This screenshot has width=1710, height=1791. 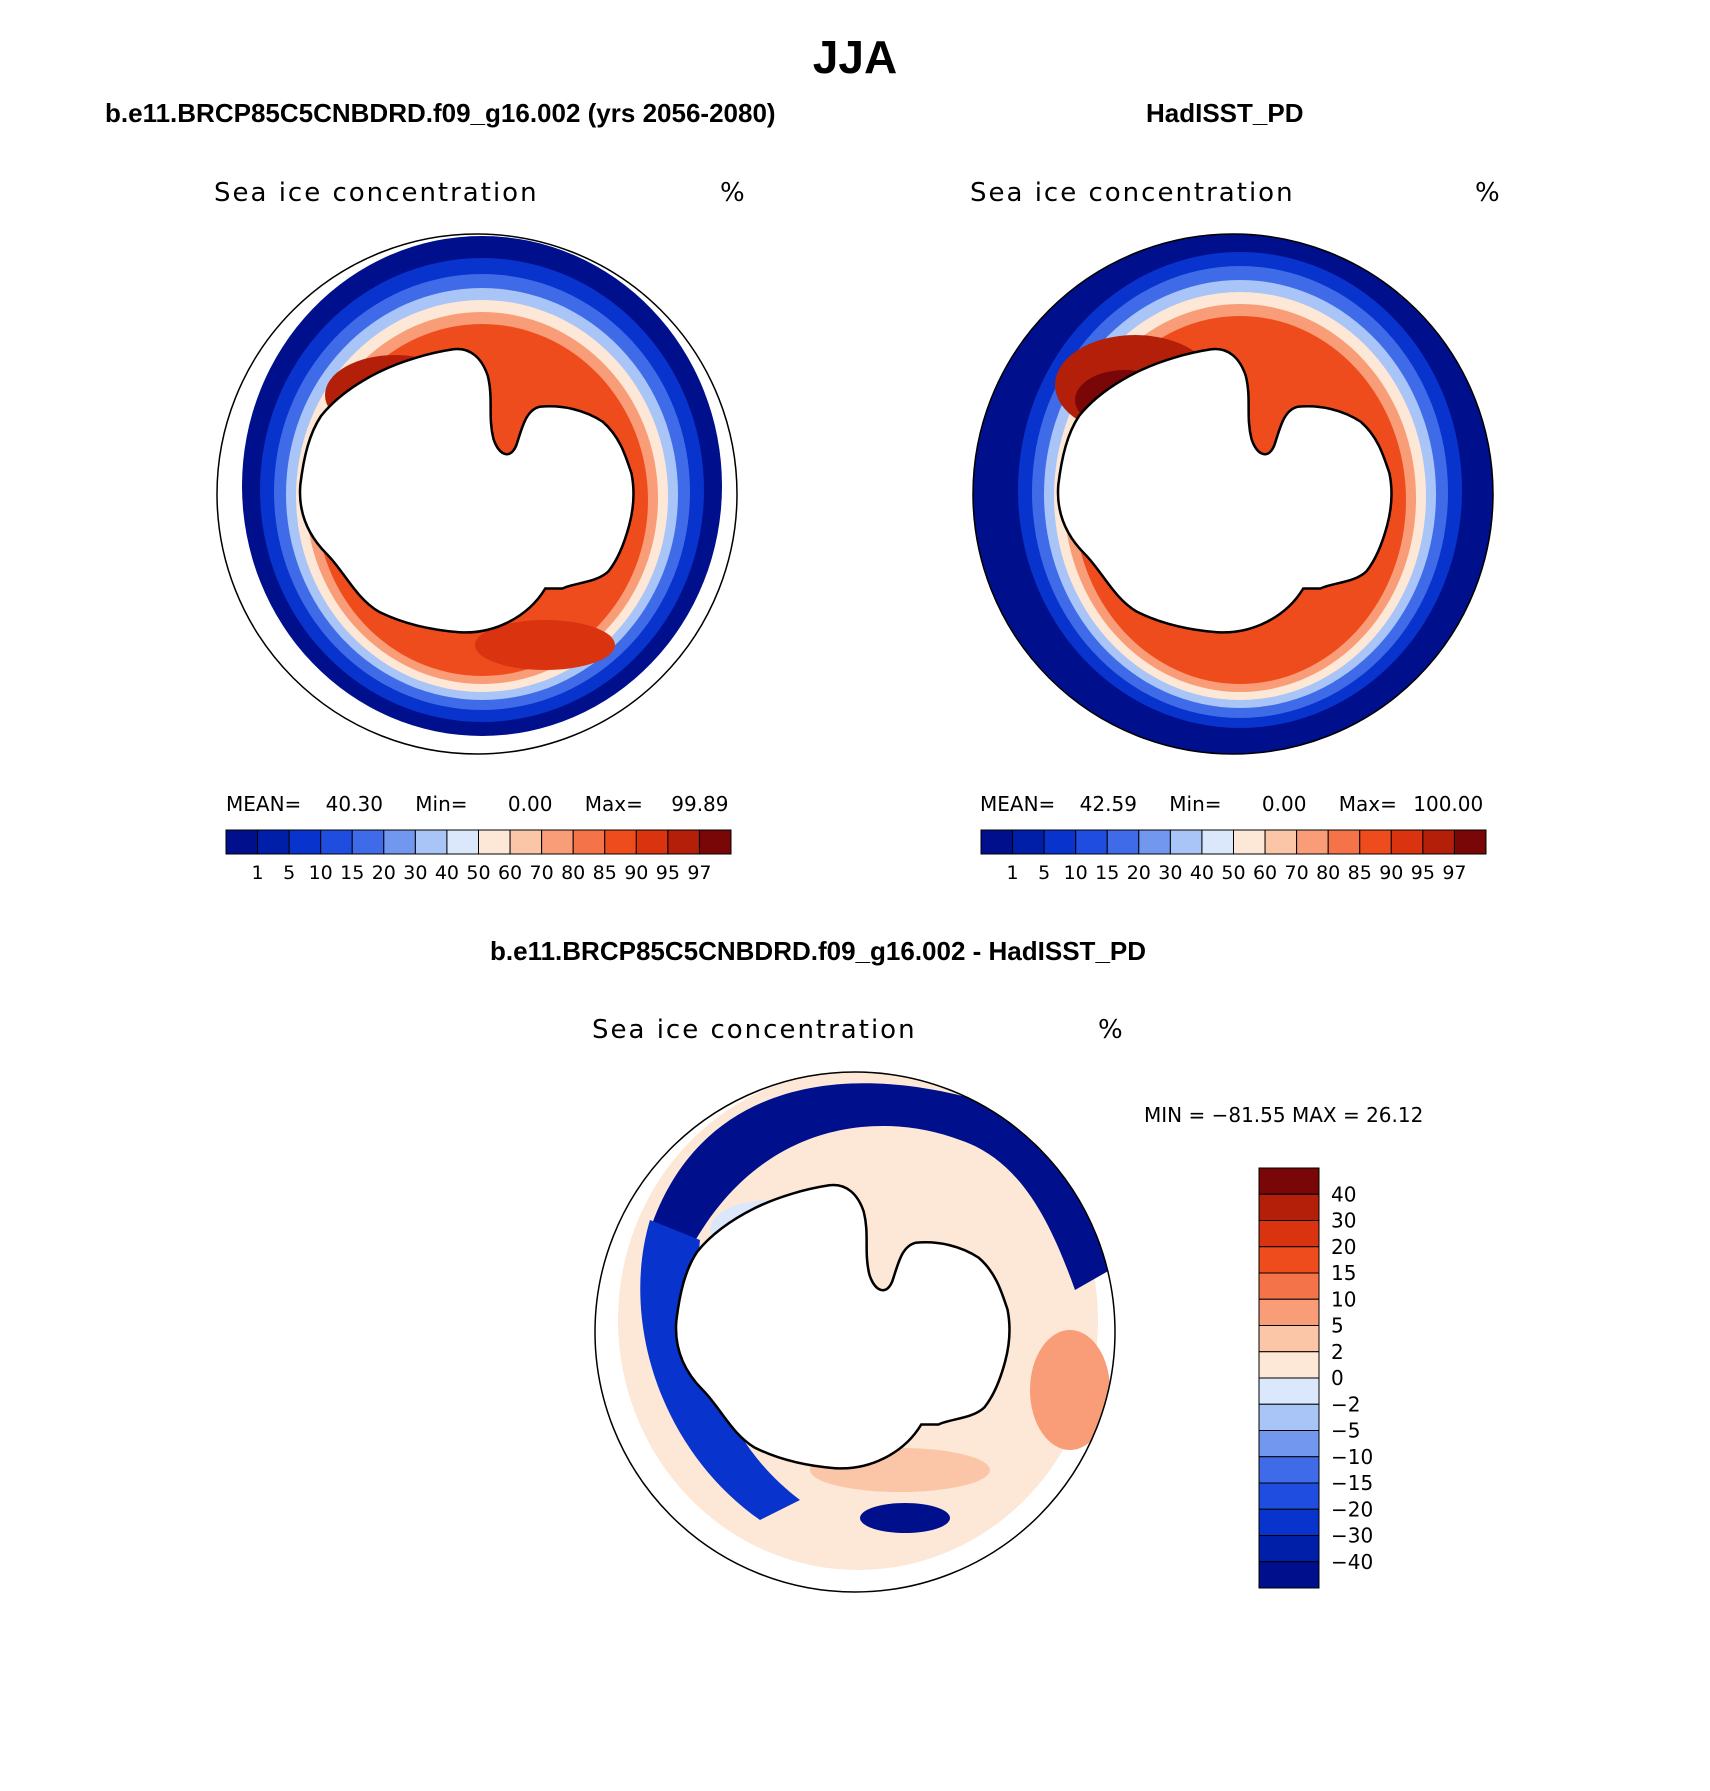 What do you see at coordinates (1139, 873) in the screenshot?
I see `colorbar-right-tick-label: 20` at bounding box center [1139, 873].